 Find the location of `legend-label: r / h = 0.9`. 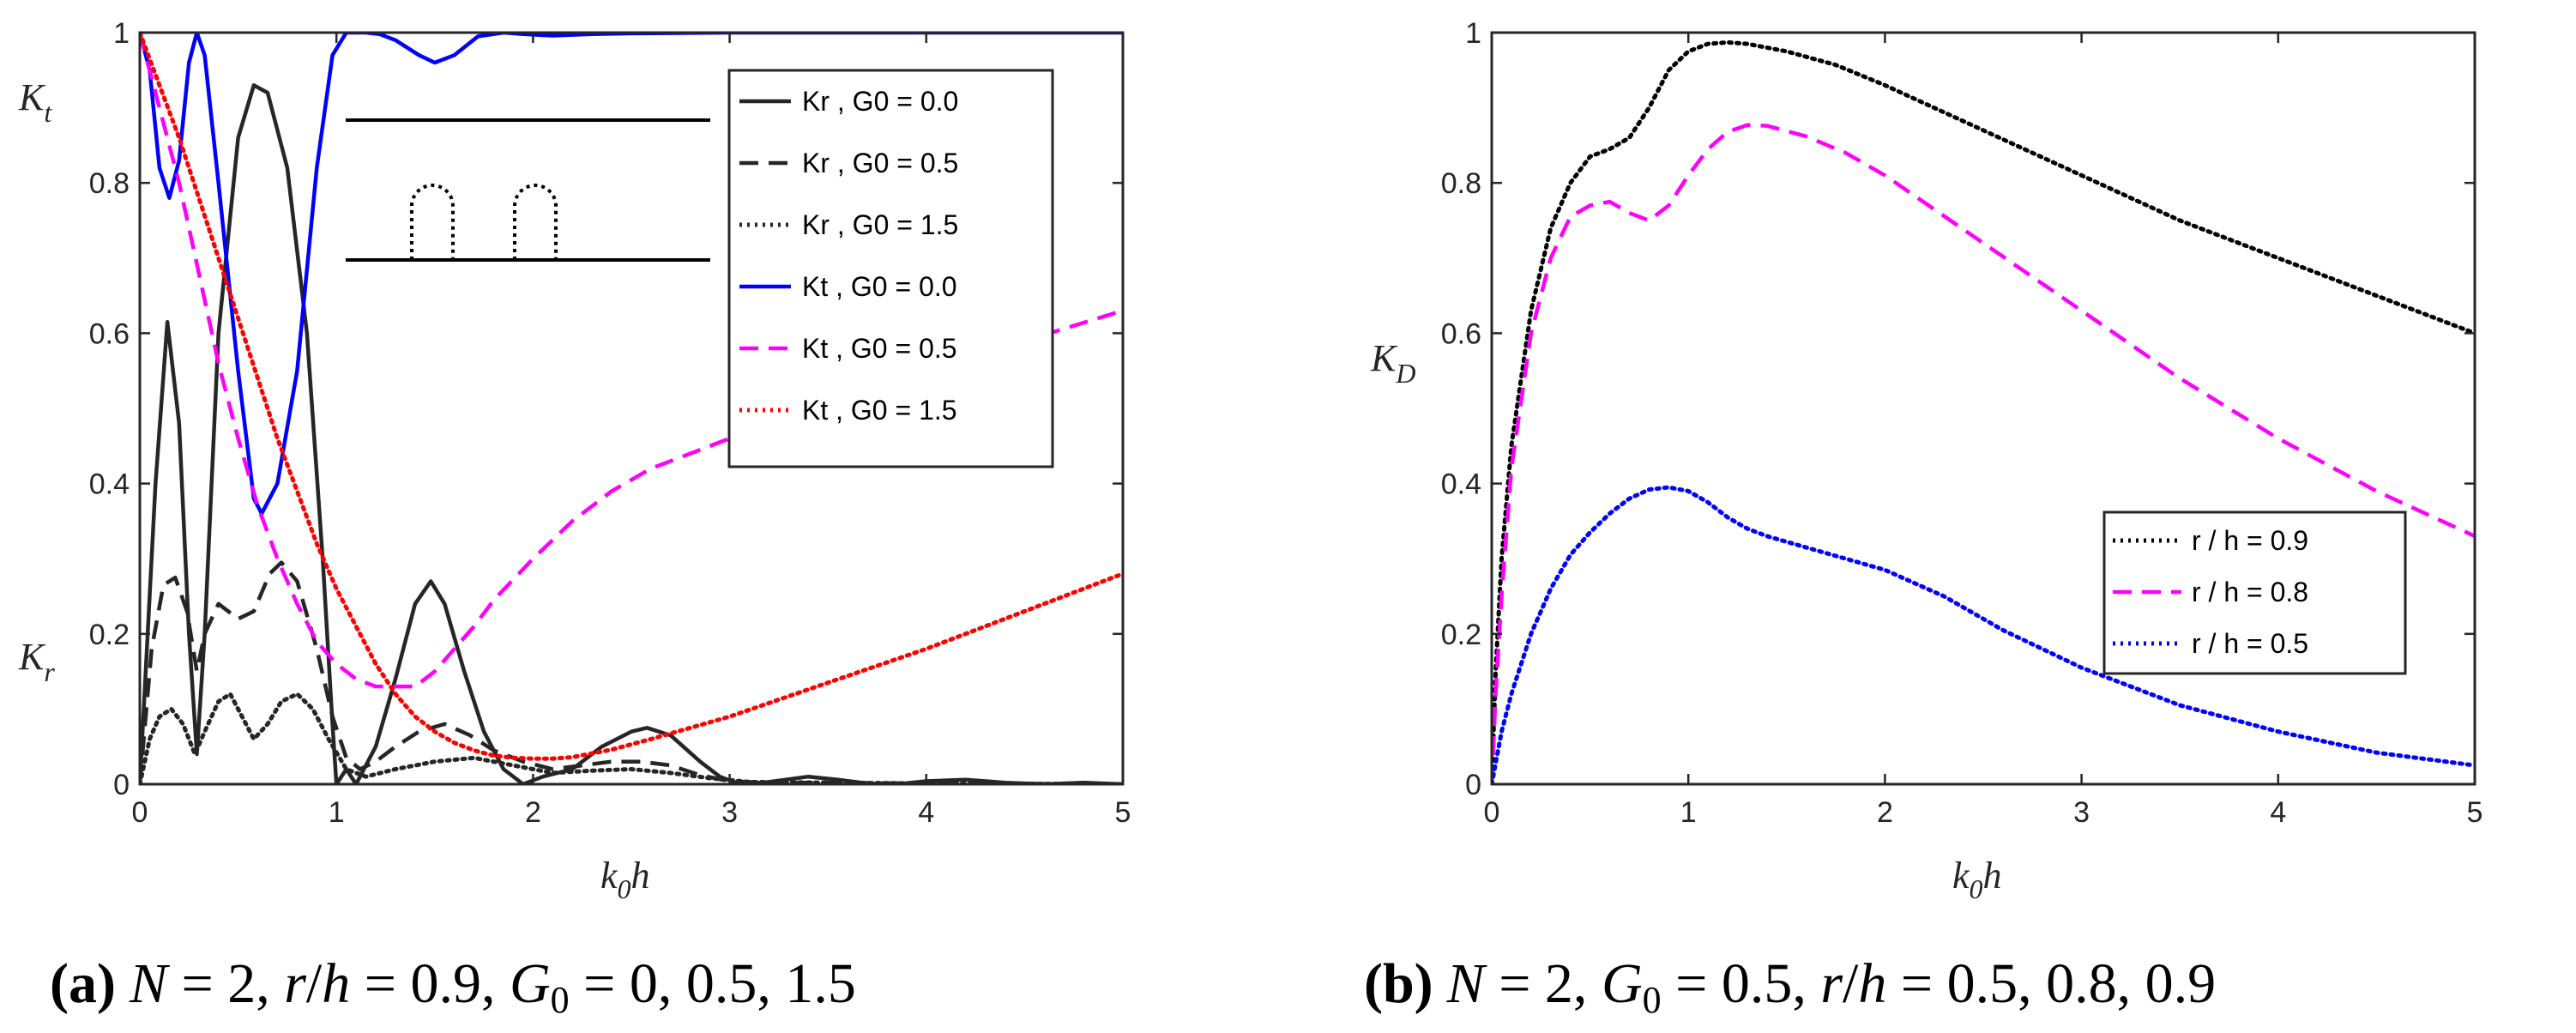

legend-label: r / h = 0.9 is located at coordinates (2250, 541).